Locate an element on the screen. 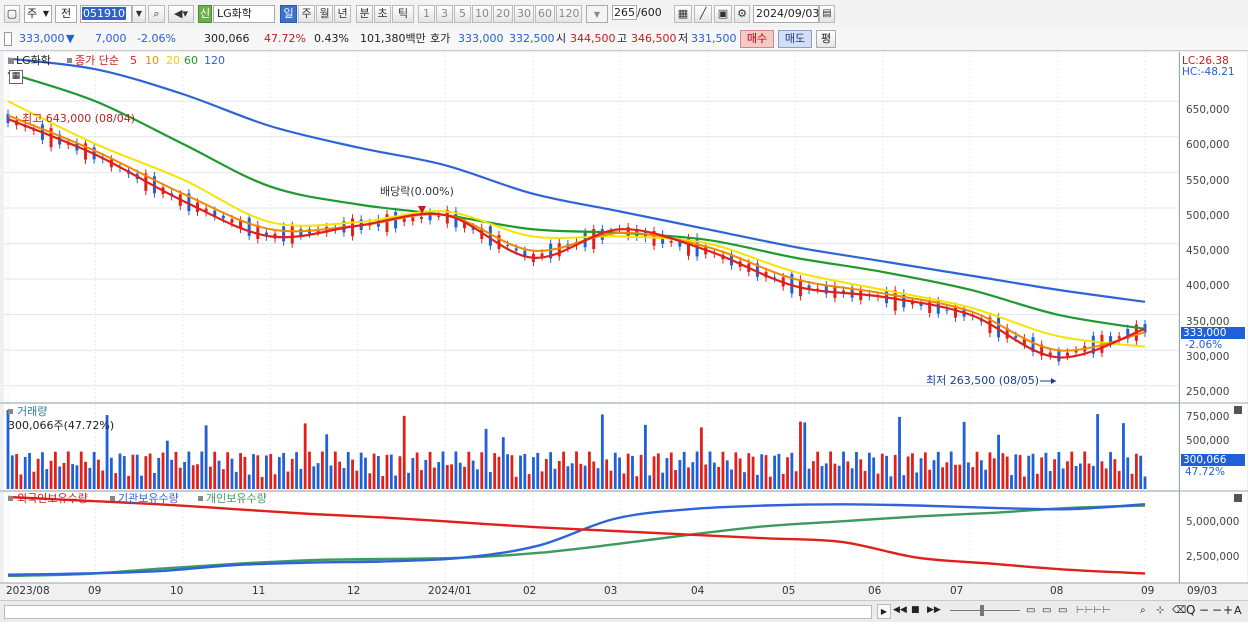 The image size is (1248, 622). speaker-icon: ◀▾ is located at coordinates (181, 14).